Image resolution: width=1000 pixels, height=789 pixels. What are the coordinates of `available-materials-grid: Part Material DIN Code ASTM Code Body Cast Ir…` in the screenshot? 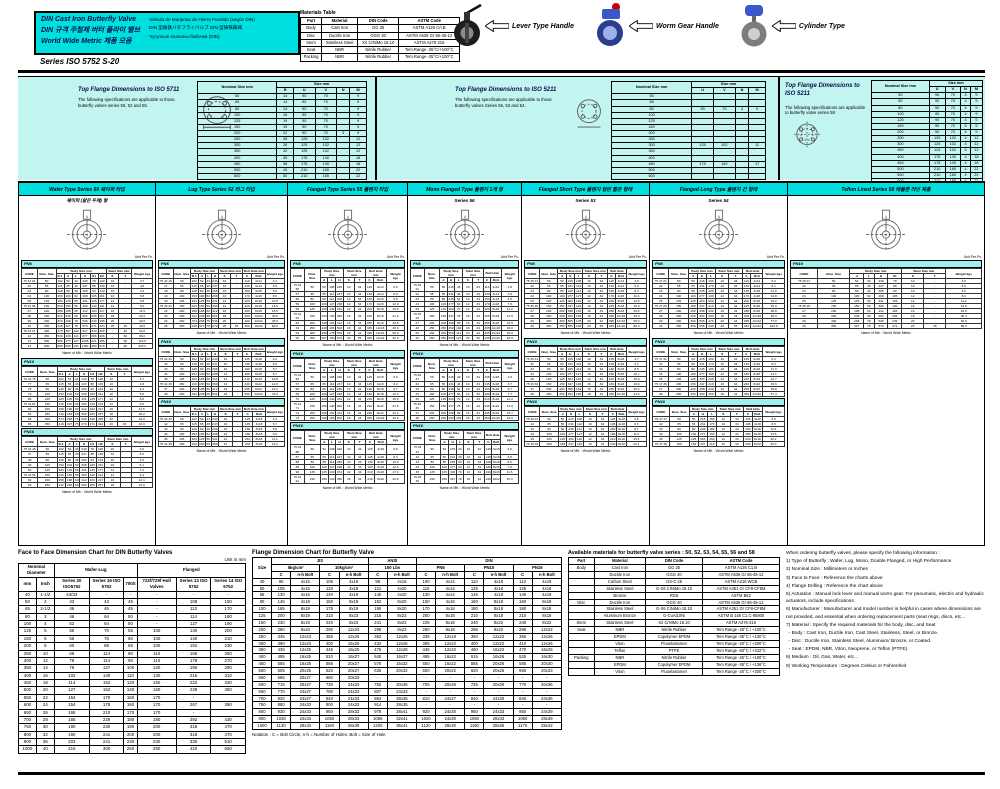 It's located at (674, 616).